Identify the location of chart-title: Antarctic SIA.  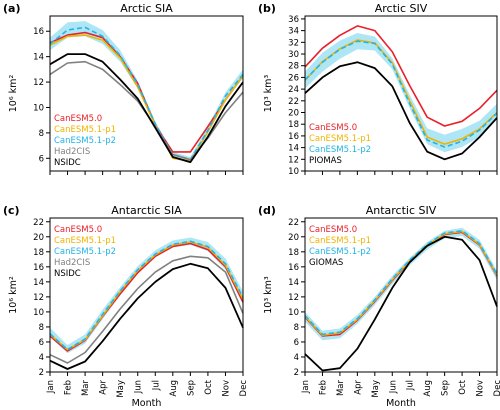
(146, 210).